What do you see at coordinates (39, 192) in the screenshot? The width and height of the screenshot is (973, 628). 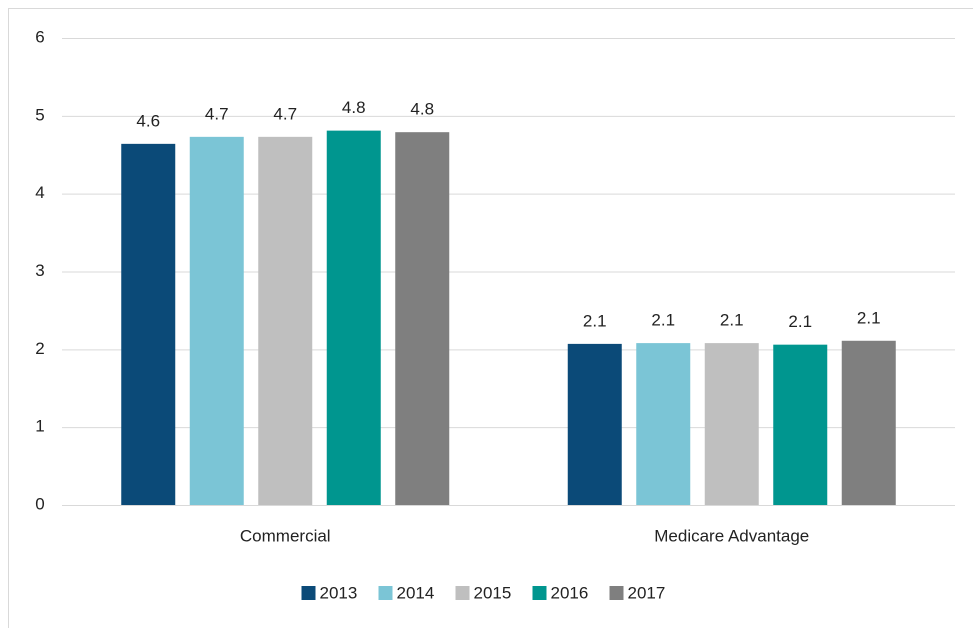 I see `y-tick-label: 4` at bounding box center [39, 192].